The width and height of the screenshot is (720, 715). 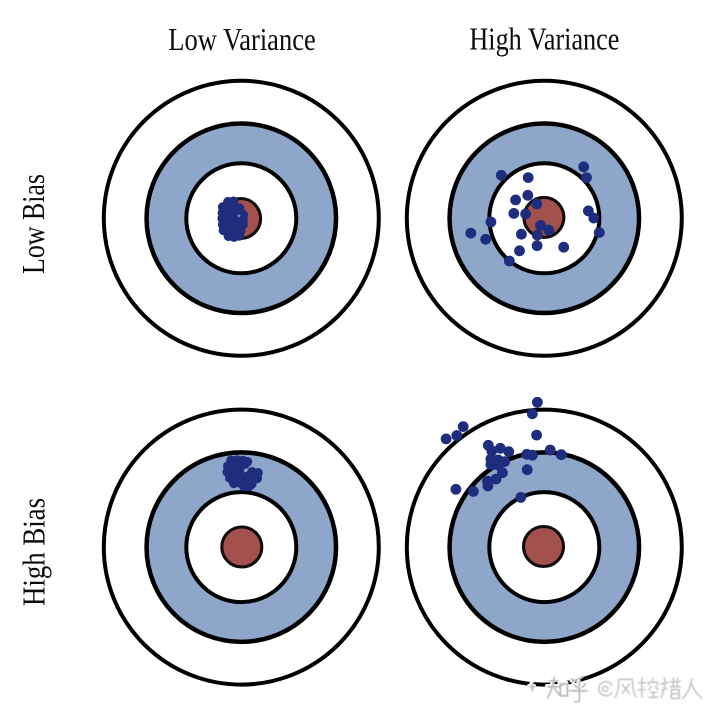 I want to click on svg-text: Low Variance, so click(x=242, y=39).